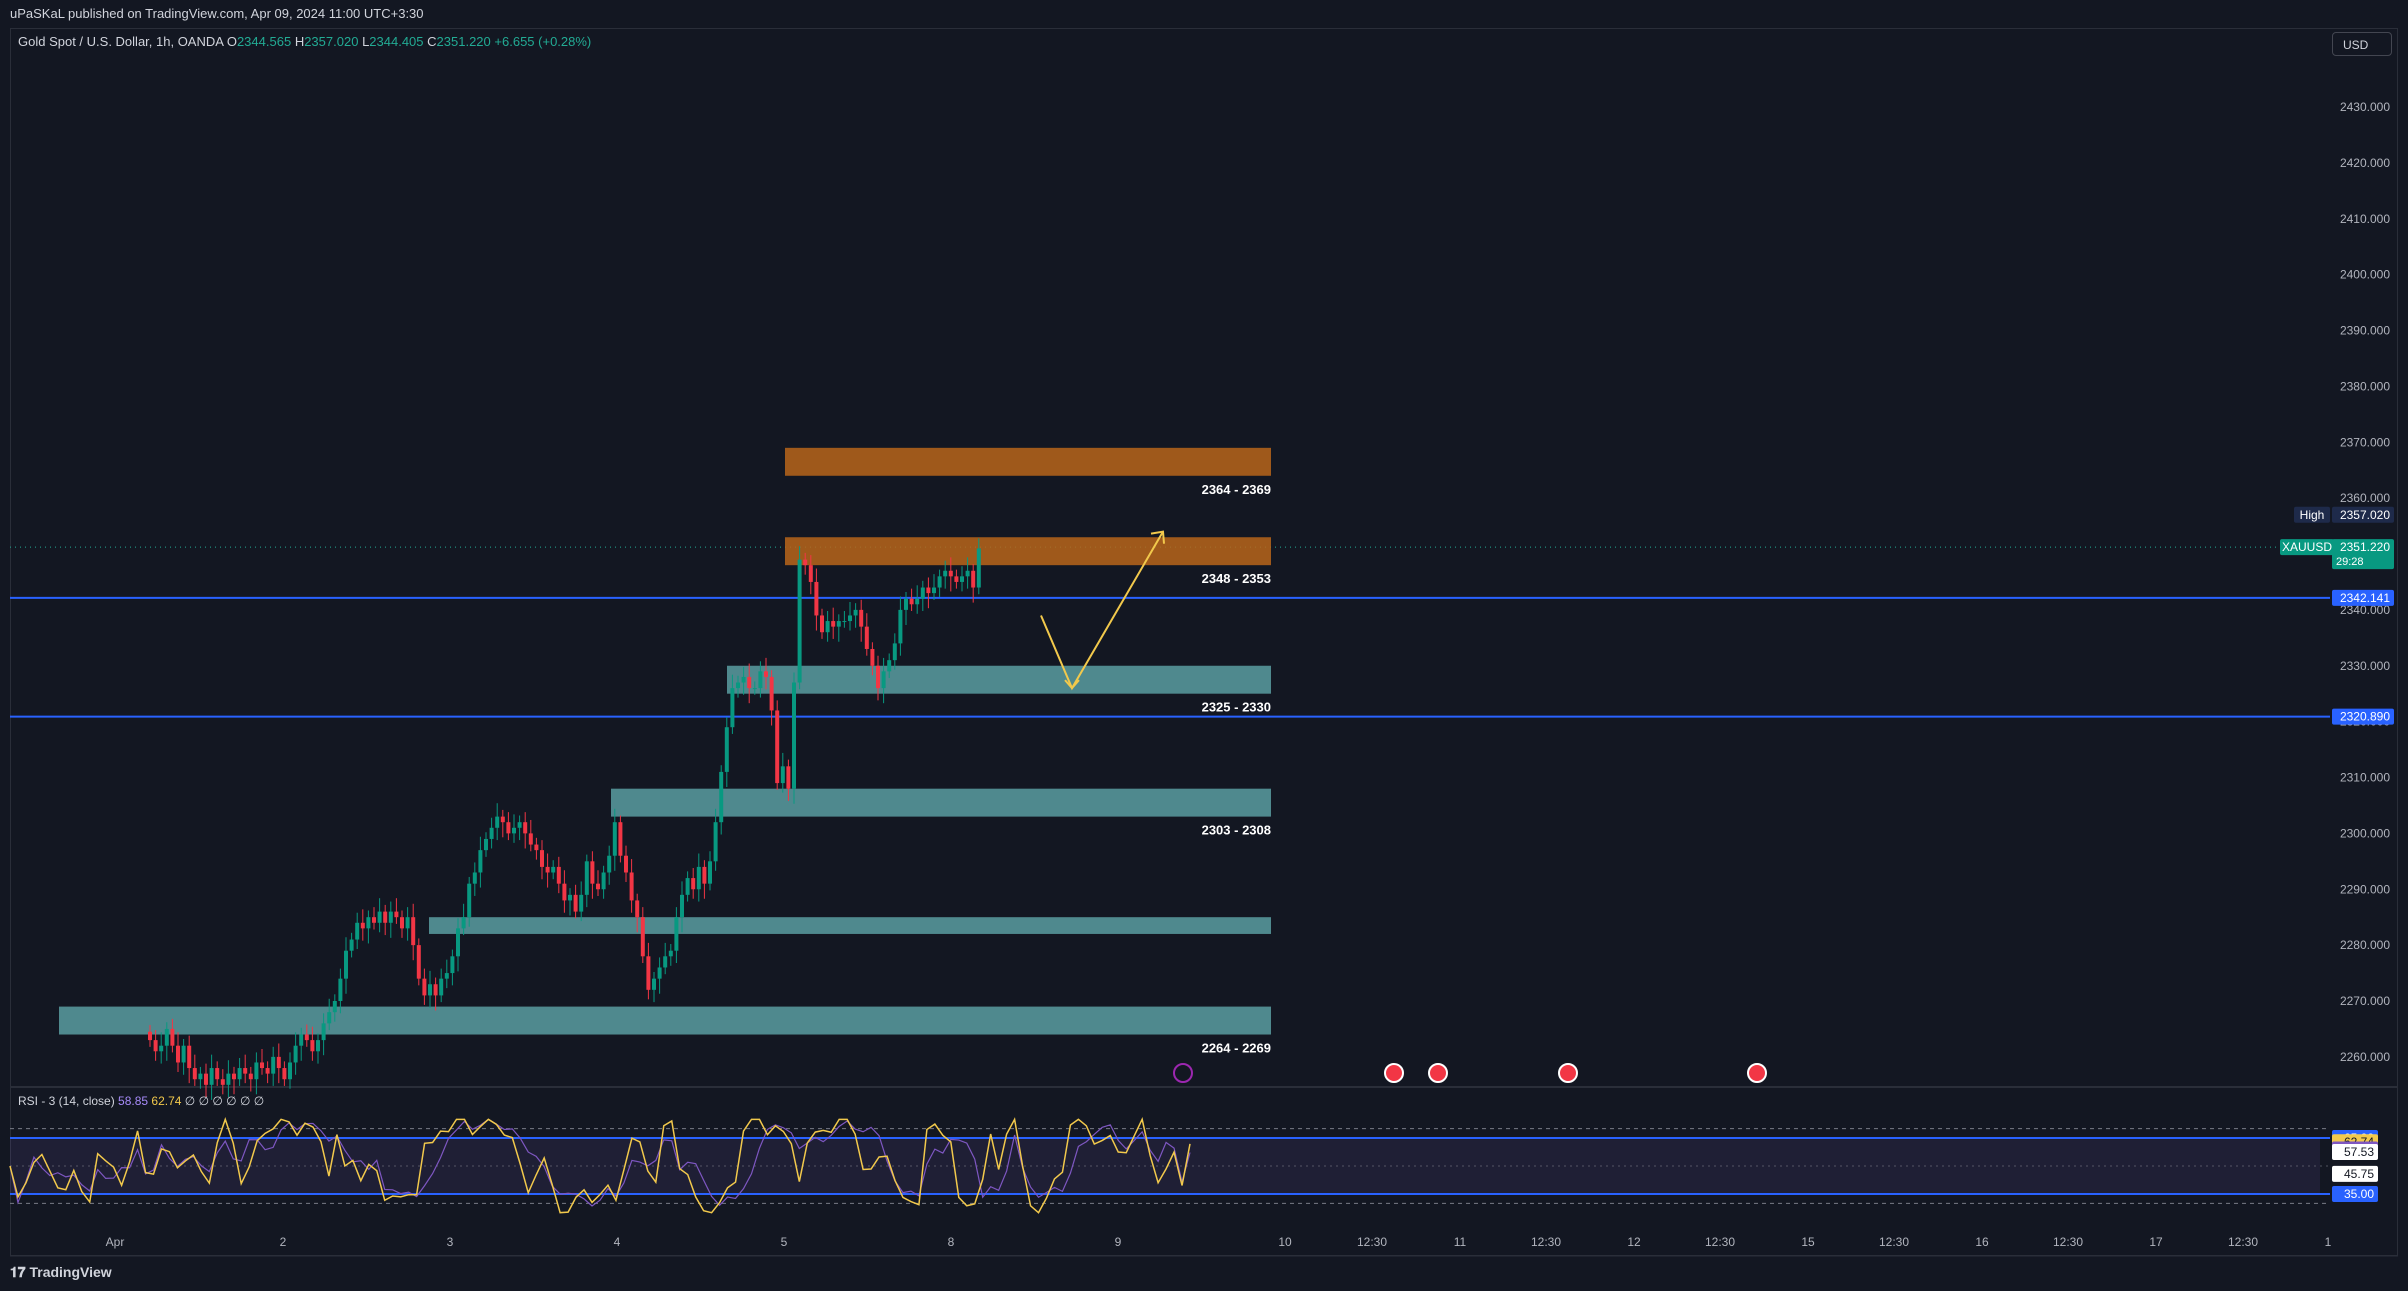 The width and height of the screenshot is (2408, 1291). Describe the element at coordinates (2365, 219) in the screenshot. I see `y-tick-label: 2410.000` at that location.